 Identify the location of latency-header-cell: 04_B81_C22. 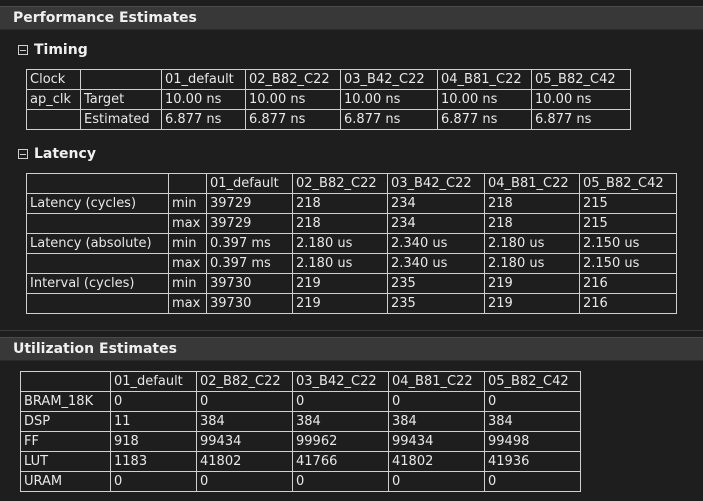
(532, 183).